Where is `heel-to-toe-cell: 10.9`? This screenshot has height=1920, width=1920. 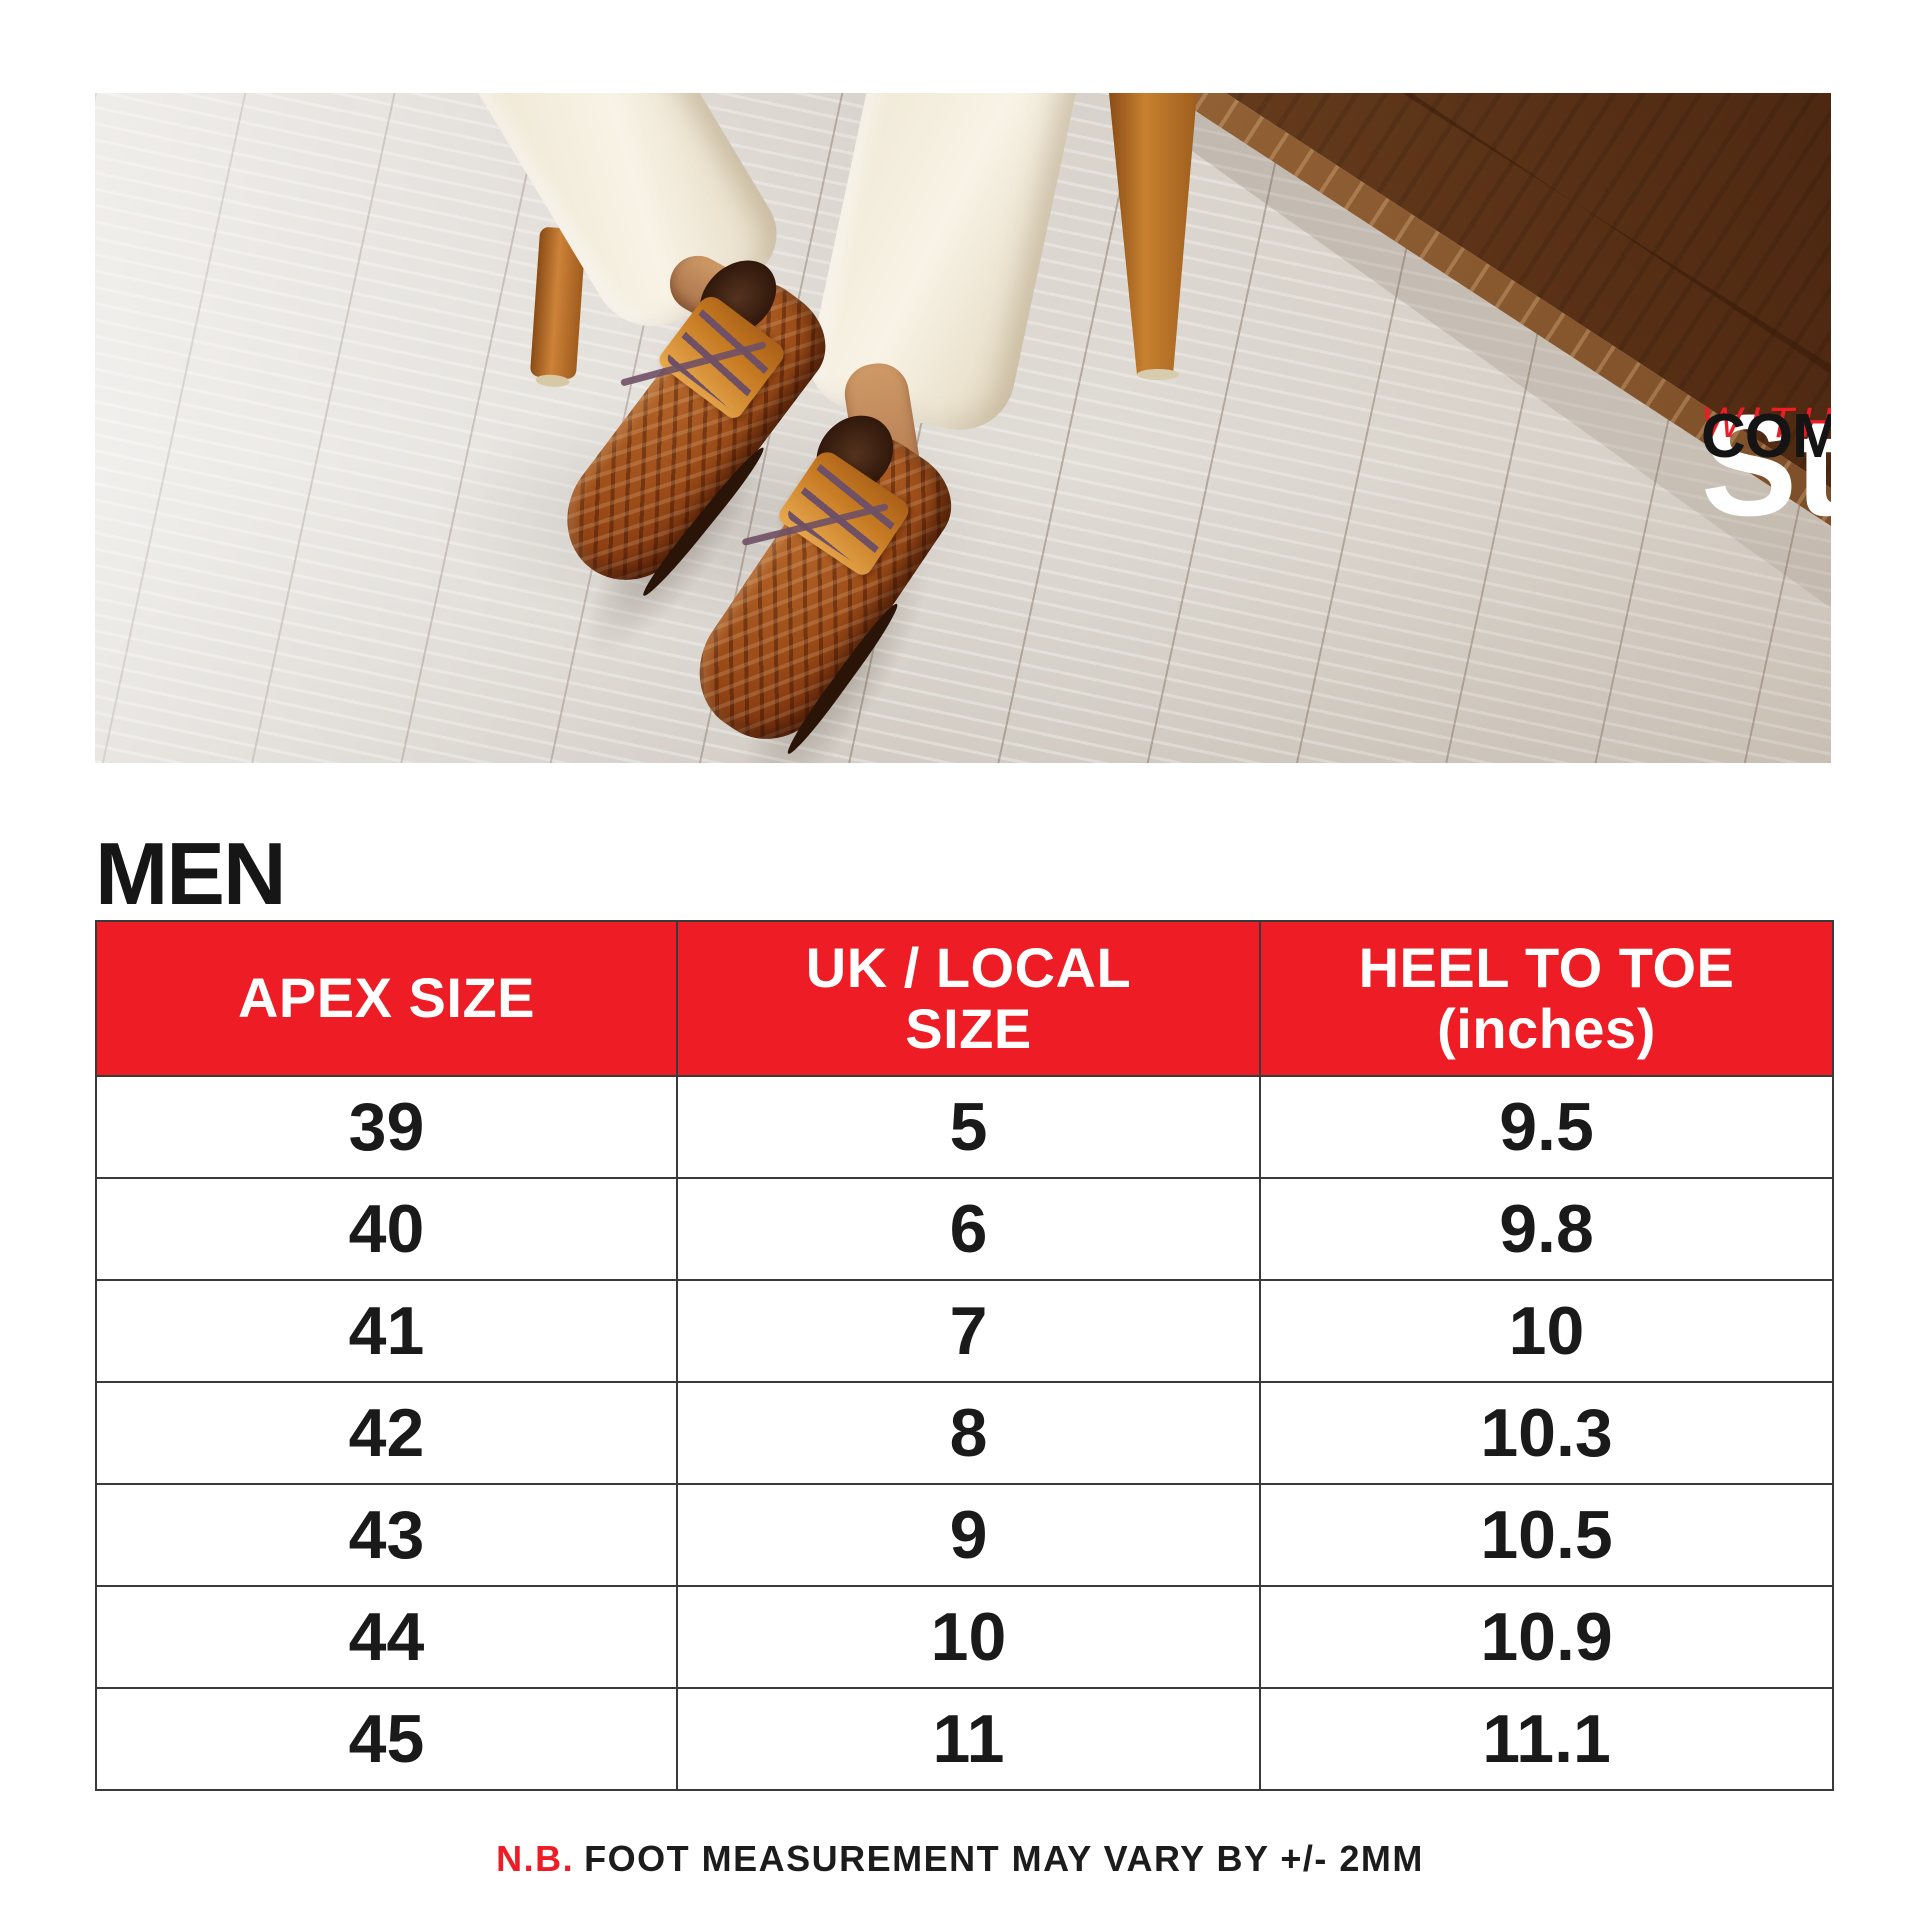
heel-to-toe-cell: 10.9 is located at coordinates (1546, 1637).